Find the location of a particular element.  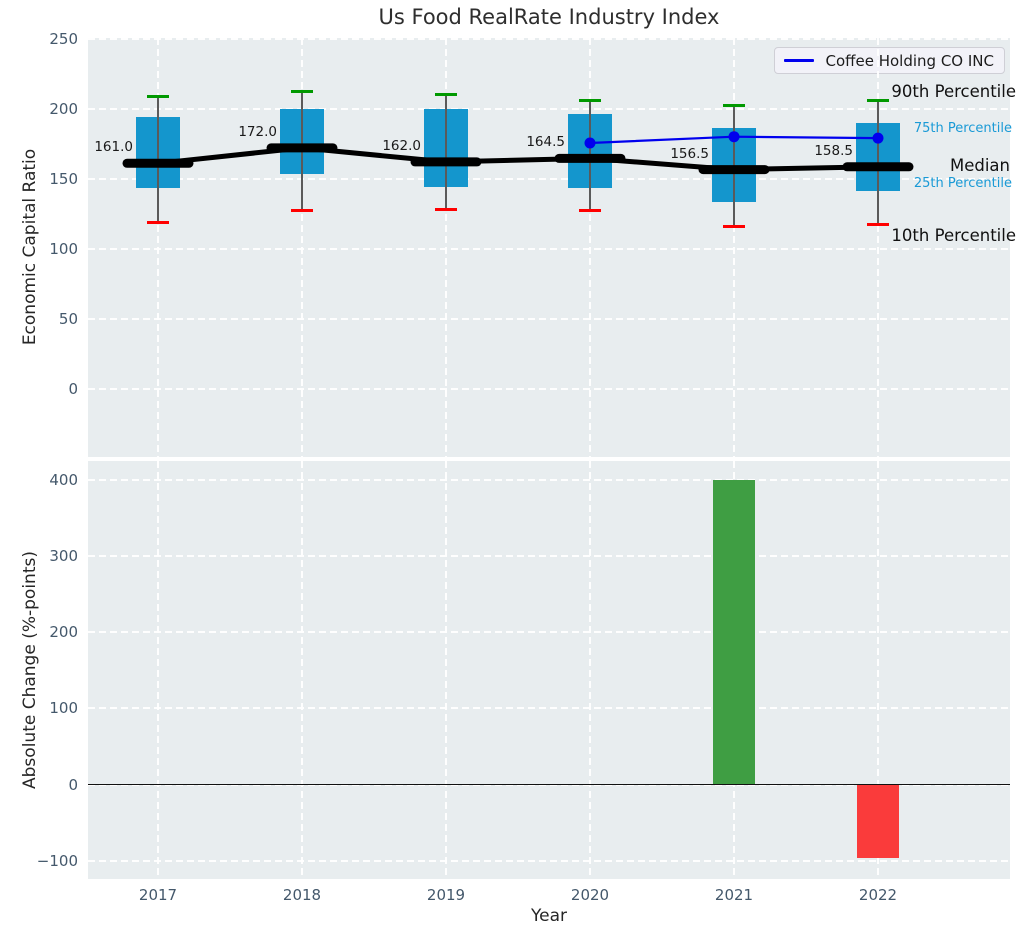

x-tick-label: 2021 is located at coordinates (734, 895).